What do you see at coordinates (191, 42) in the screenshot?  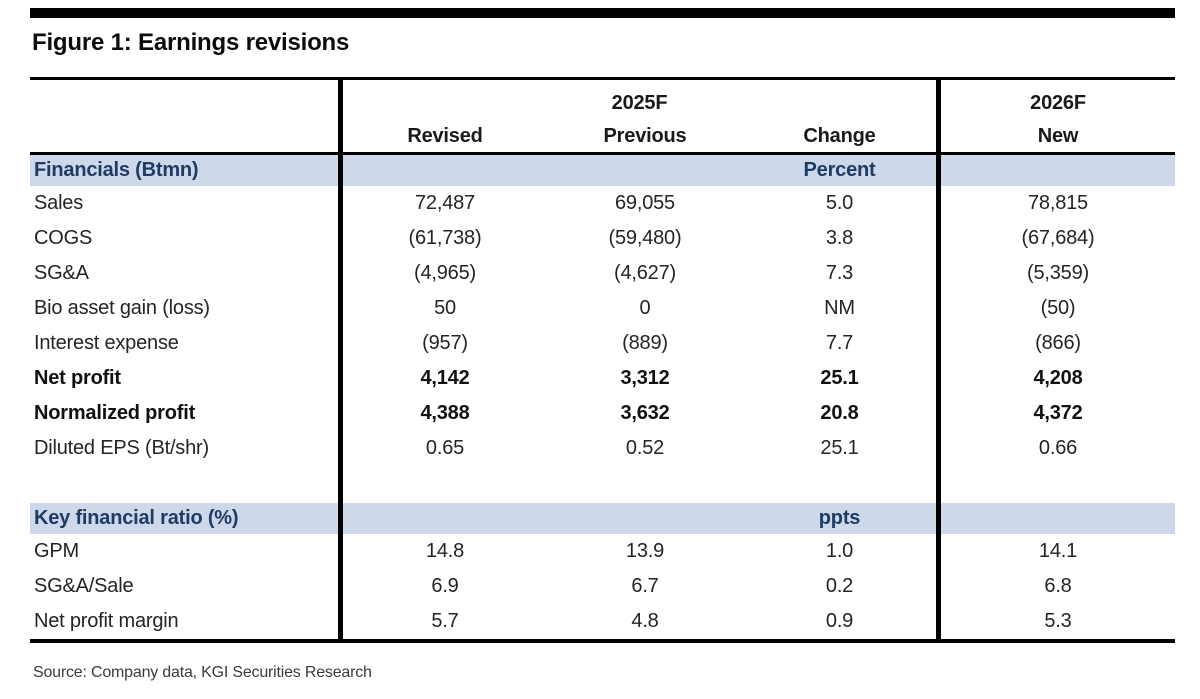 I see `figure-title: Figure 1: Earnings revisions` at bounding box center [191, 42].